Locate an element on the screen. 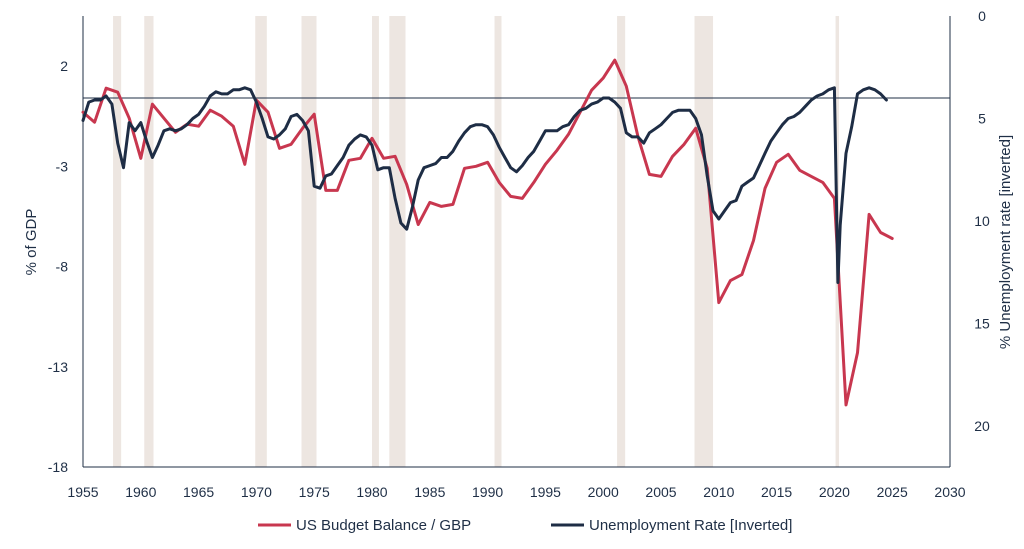  x-tick-label: 2025 is located at coordinates (892, 492).